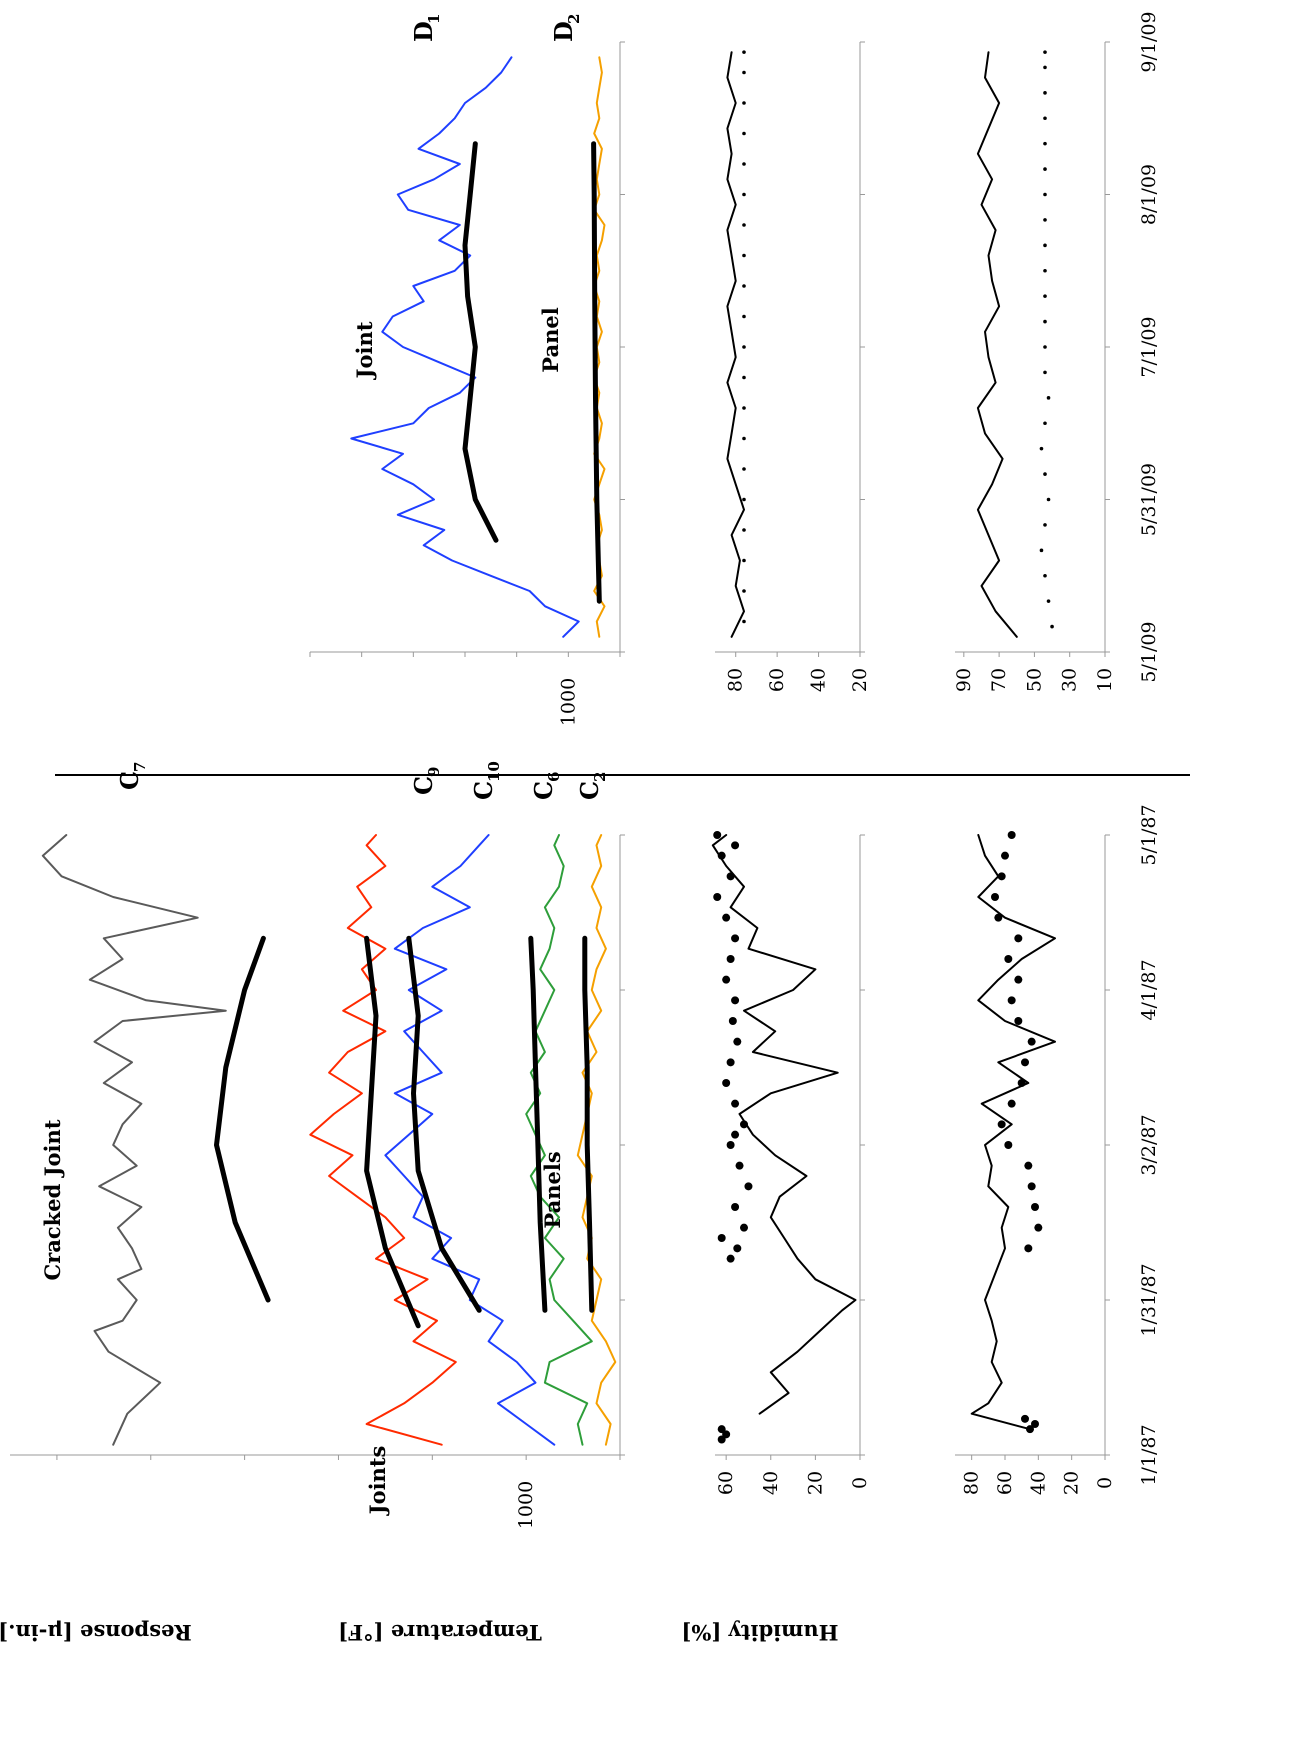  I want to click on label-c6: C 6, so click(546, 786).